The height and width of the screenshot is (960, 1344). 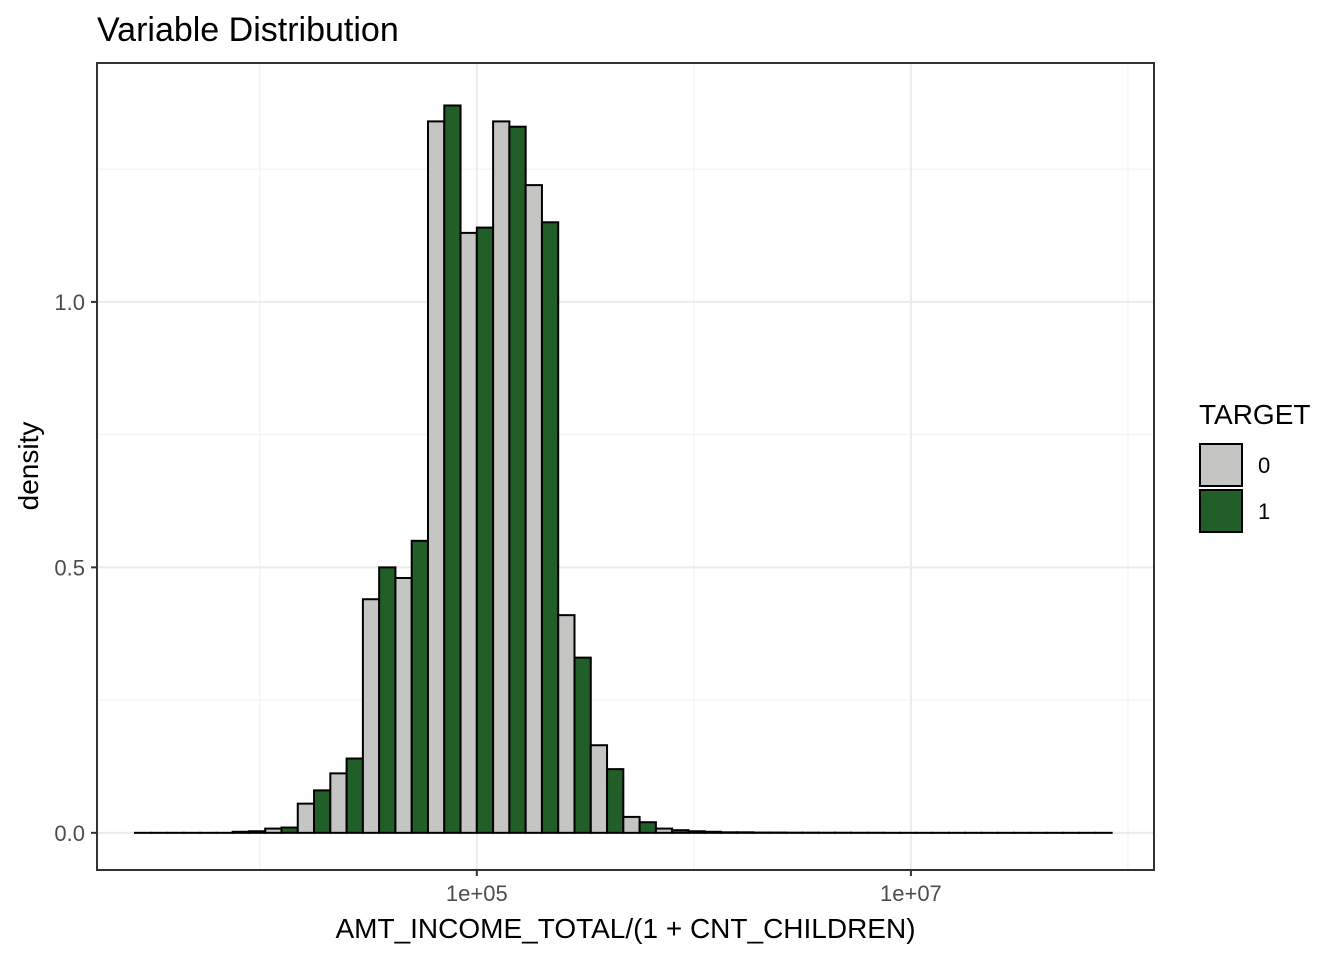 What do you see at coordinates (1264, 511) in the screenshot?
I see `legend-label-1: 1` at bounding box center [1264, 511].